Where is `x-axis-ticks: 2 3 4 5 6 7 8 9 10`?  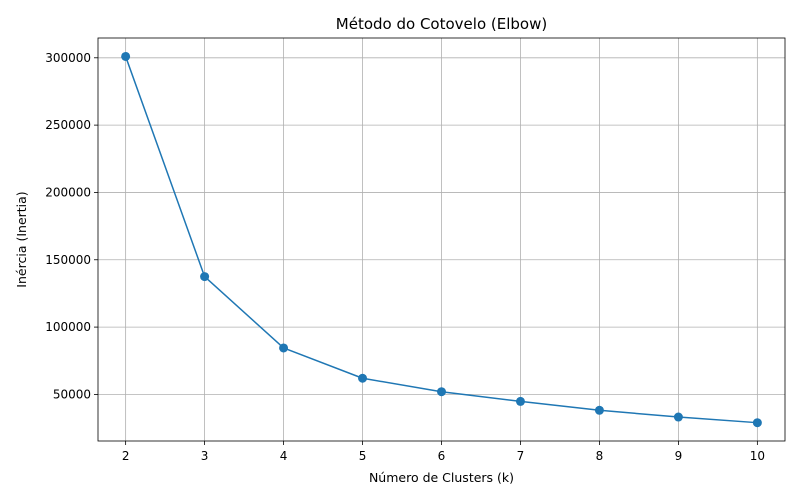 x-axis-ticks: 2 3 4 5 6 7 8 9 10 is located at coordinates (443, 452).